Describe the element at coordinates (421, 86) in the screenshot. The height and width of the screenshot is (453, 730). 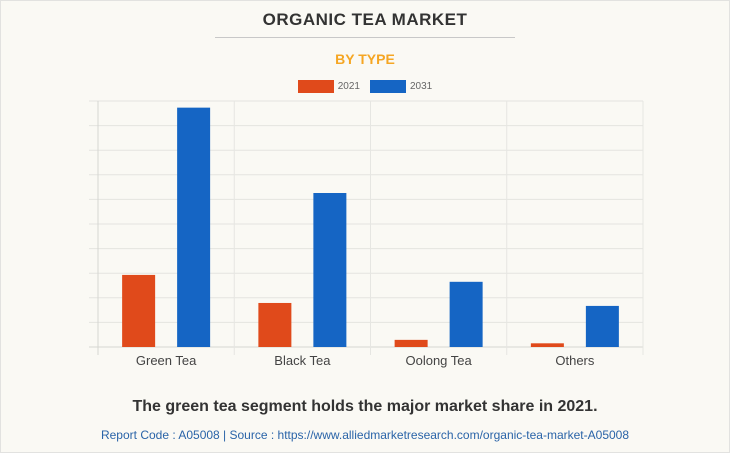
I see `legend-label-2031: 2031` at that location.